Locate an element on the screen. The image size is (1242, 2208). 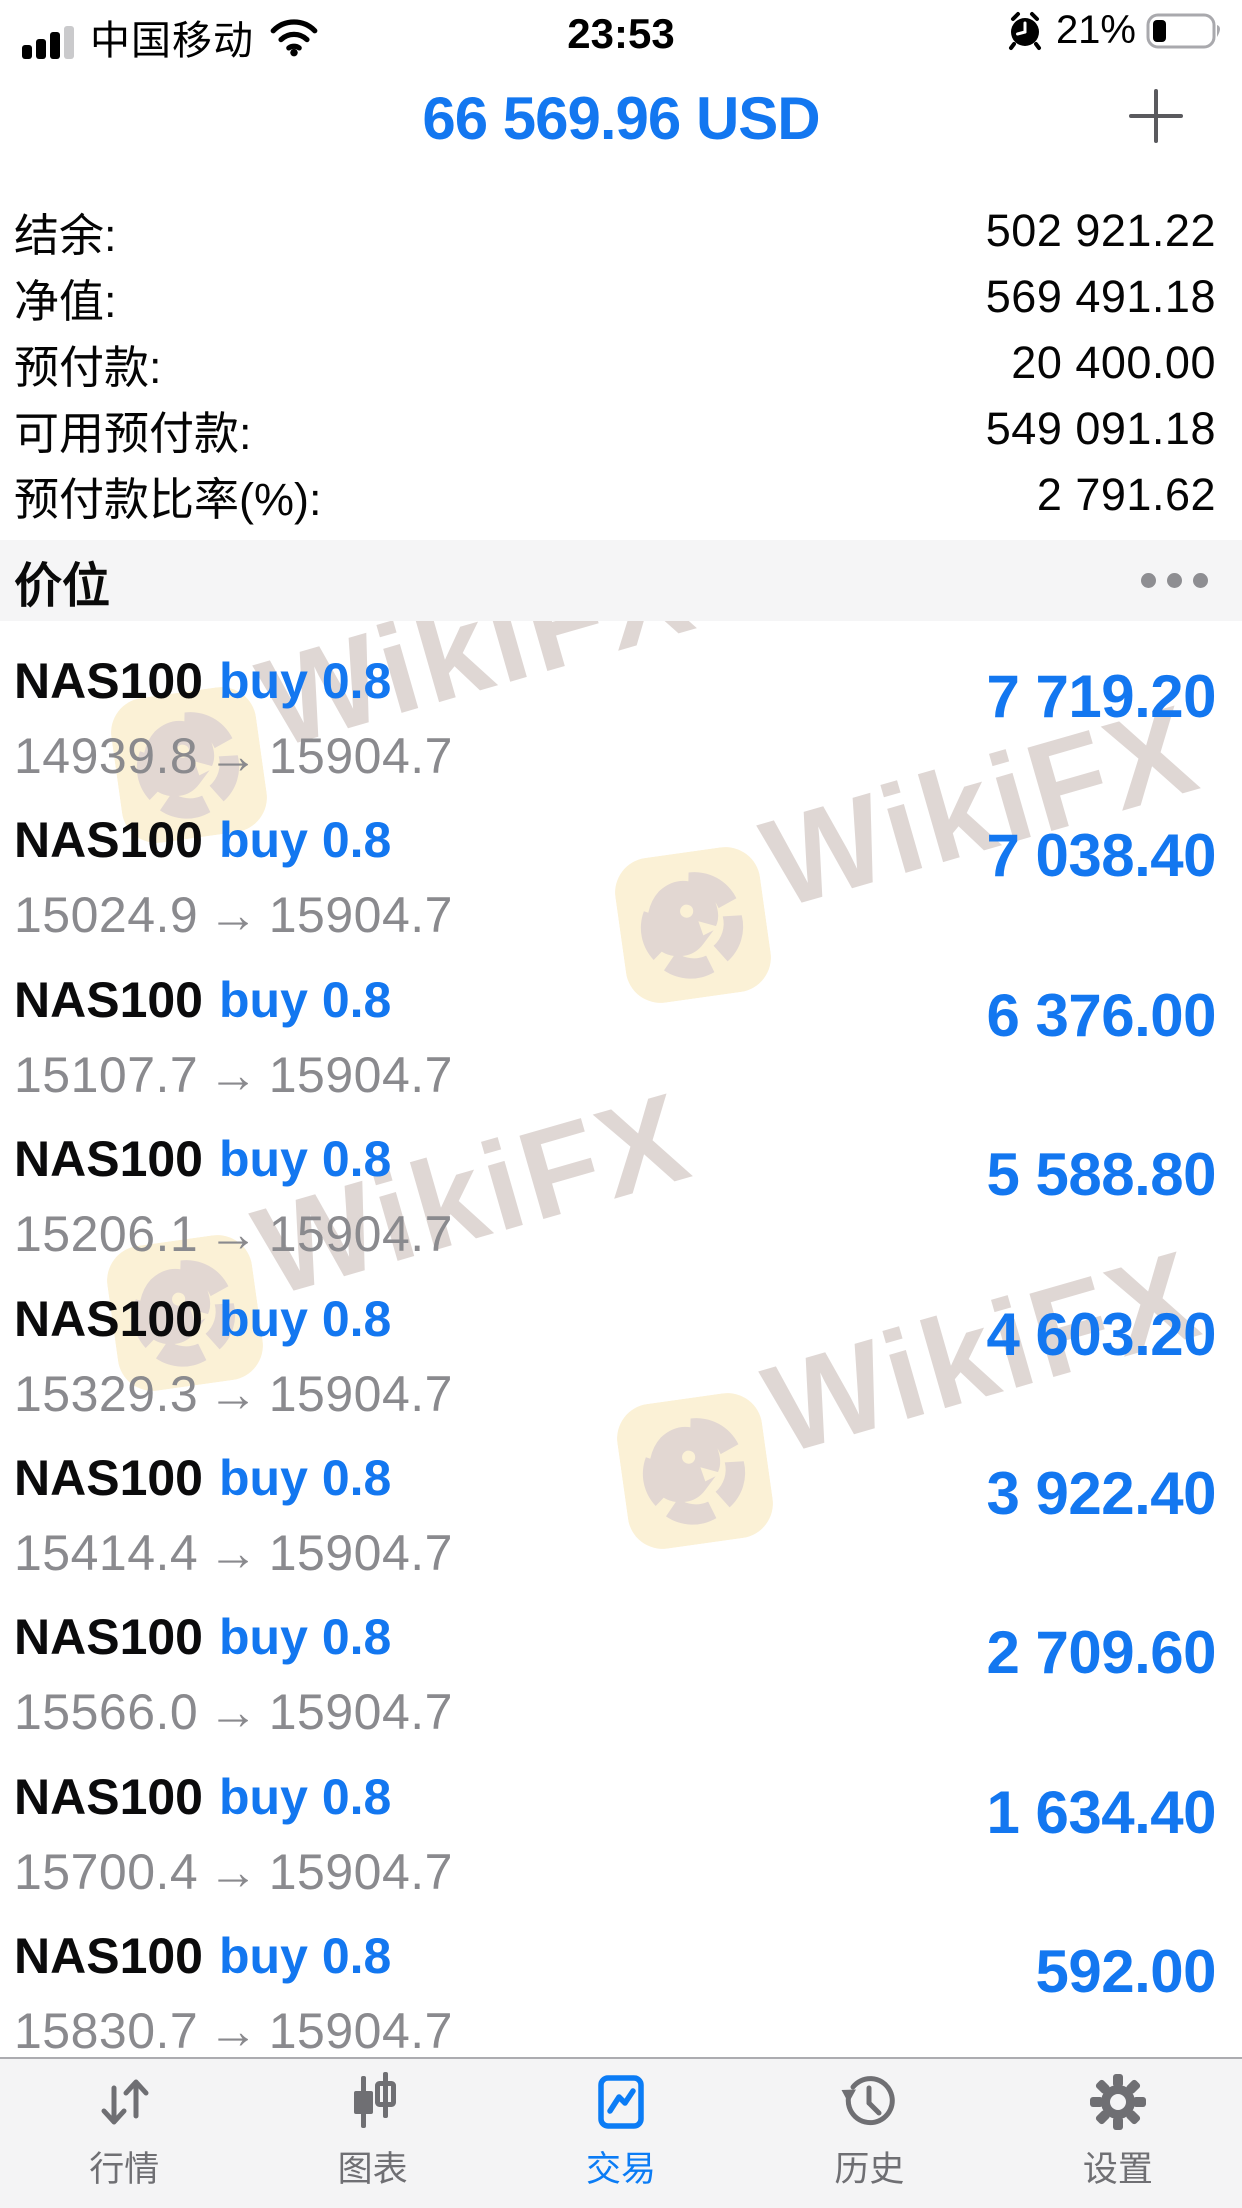
tab-history: 历史 is located at coordinates (869, 2133).